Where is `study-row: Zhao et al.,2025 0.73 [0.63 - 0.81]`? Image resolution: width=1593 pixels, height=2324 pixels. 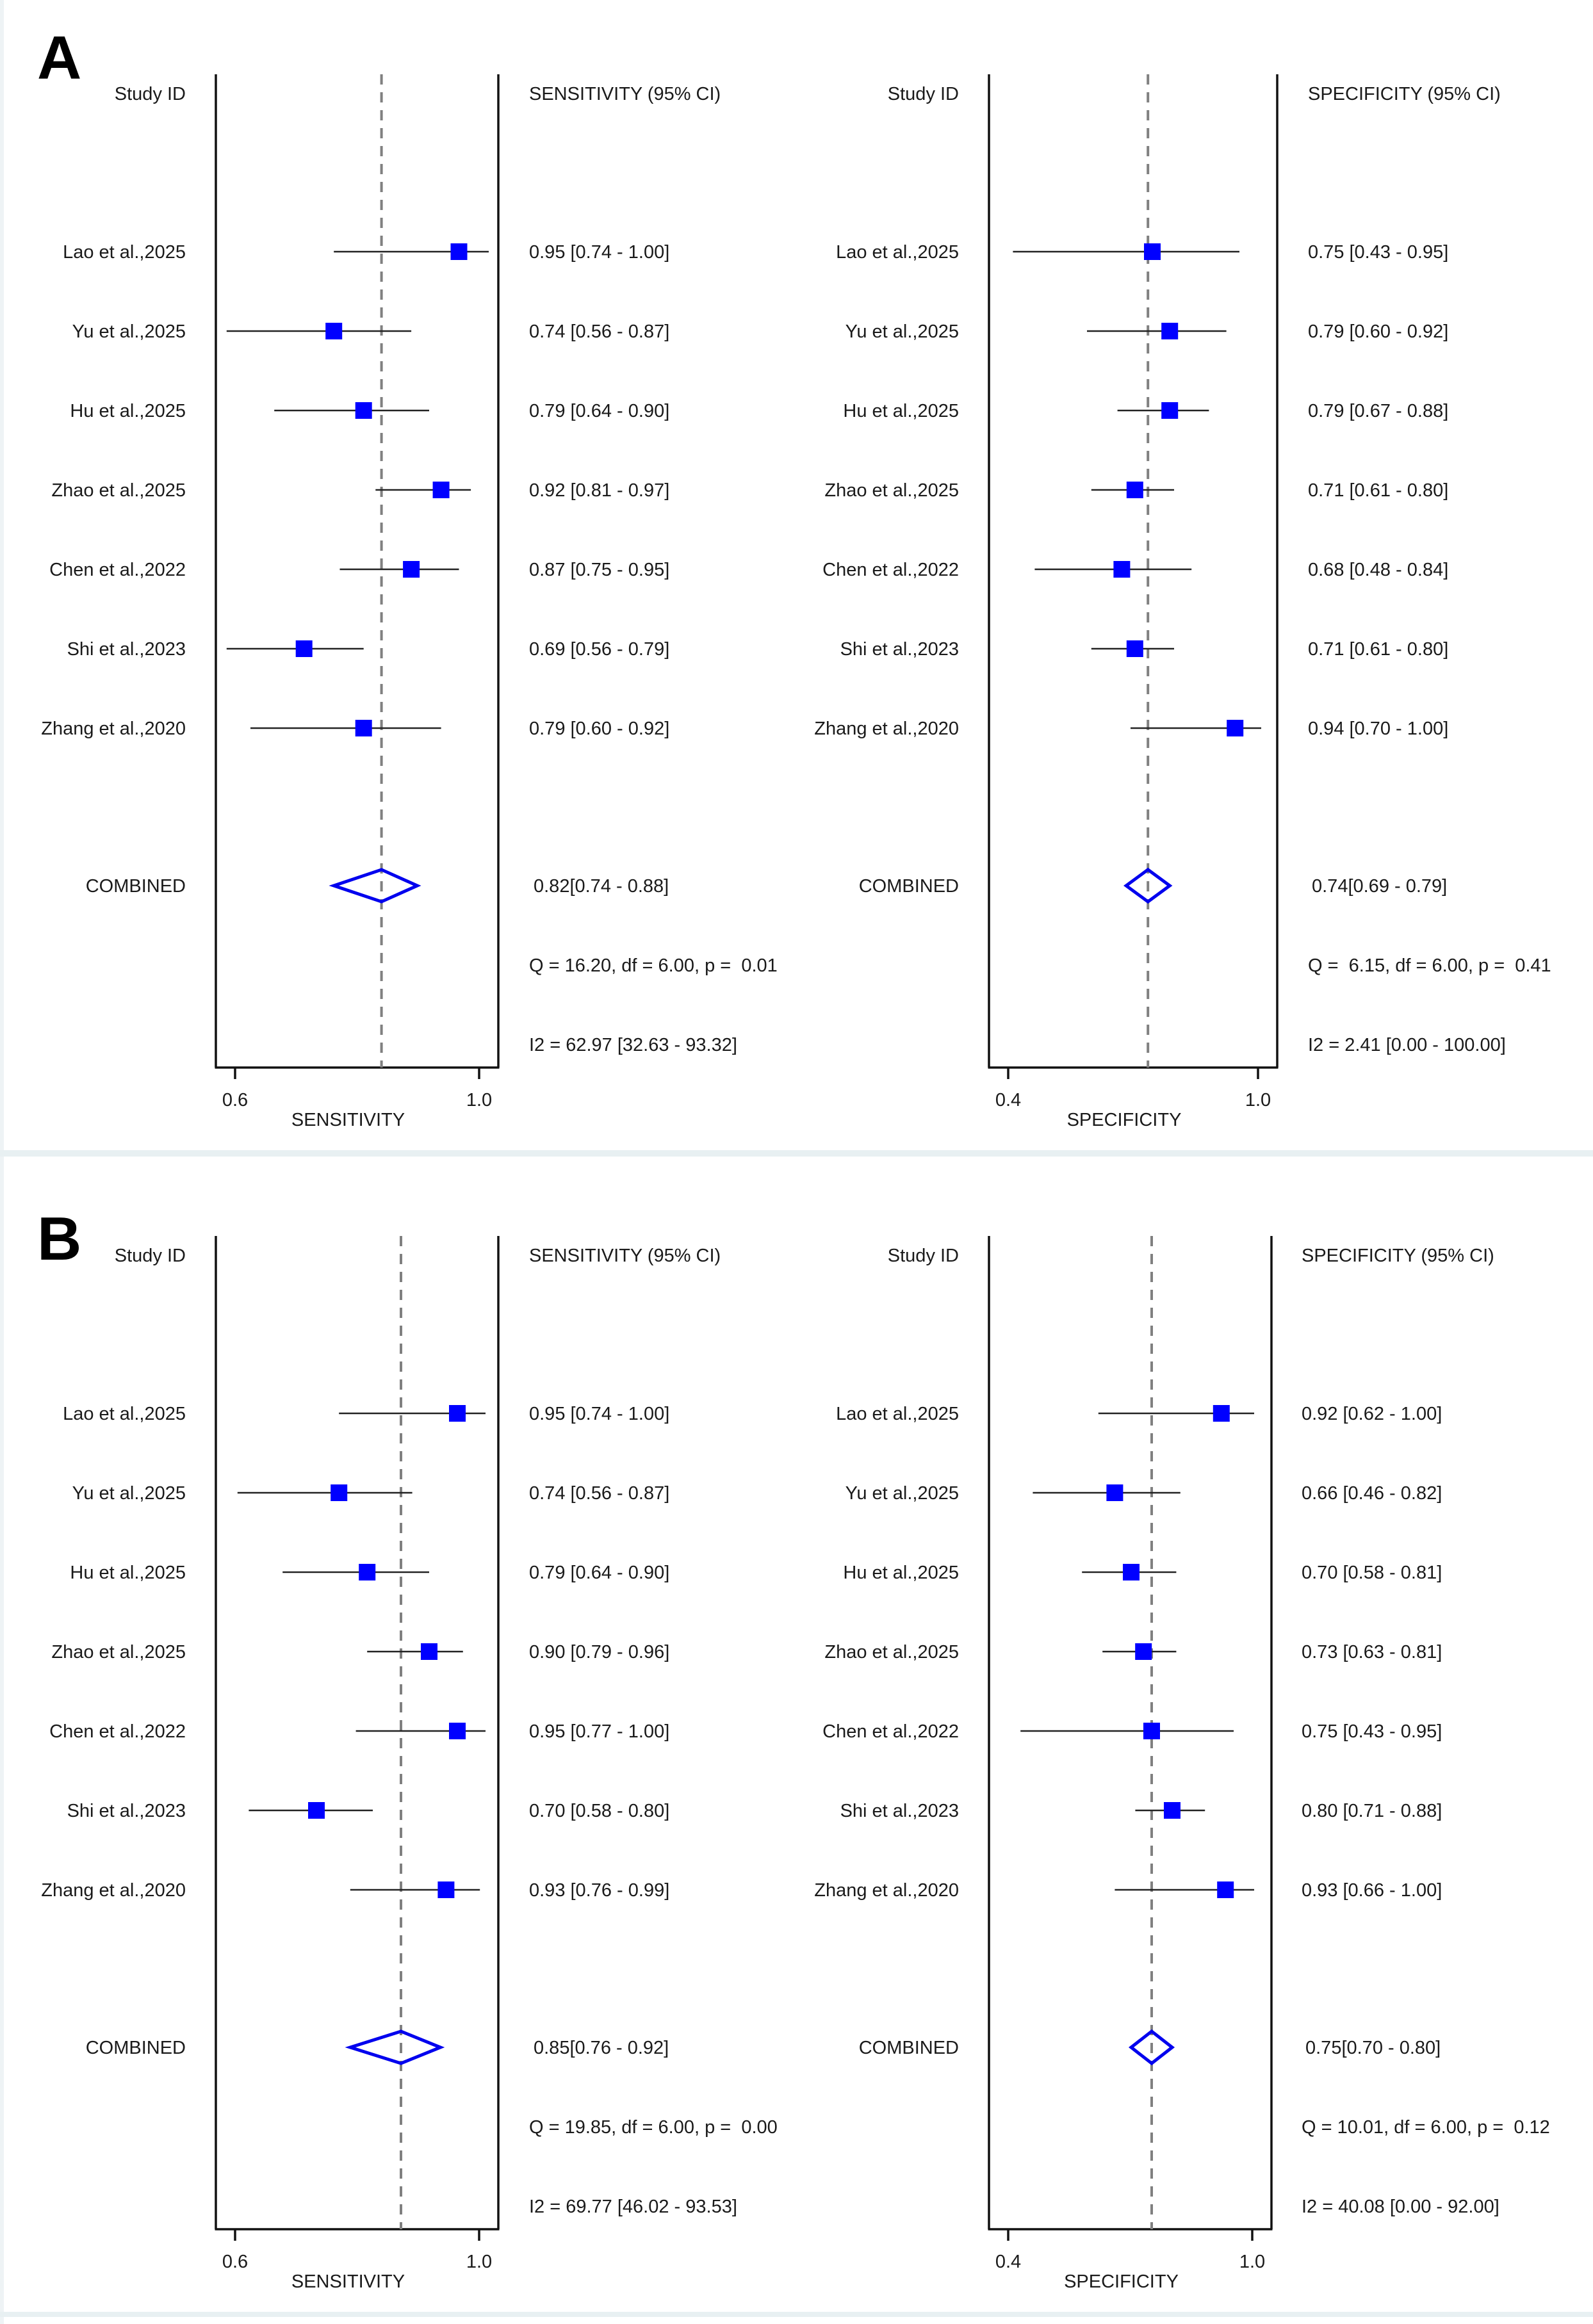
study-row: Zhao et al.,2025 0.73 [0.63 - 0.81] is located at coordinates (1133, 1652).